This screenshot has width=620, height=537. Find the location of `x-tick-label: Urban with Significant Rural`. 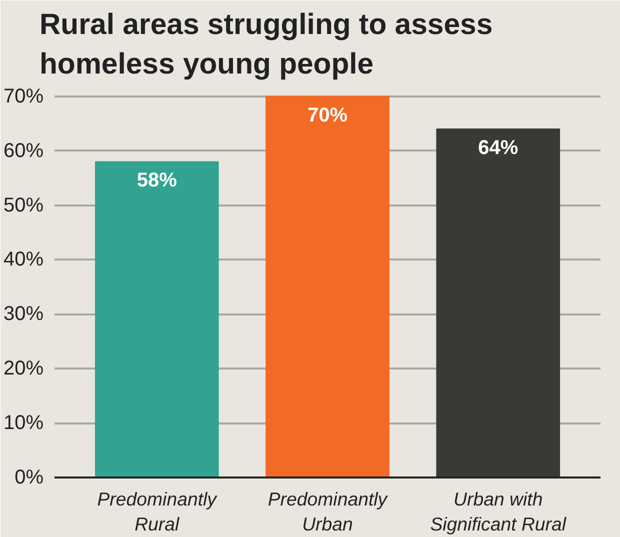

x-tick-label: Urban with Significant Rural is located at coordinates (498, 511).